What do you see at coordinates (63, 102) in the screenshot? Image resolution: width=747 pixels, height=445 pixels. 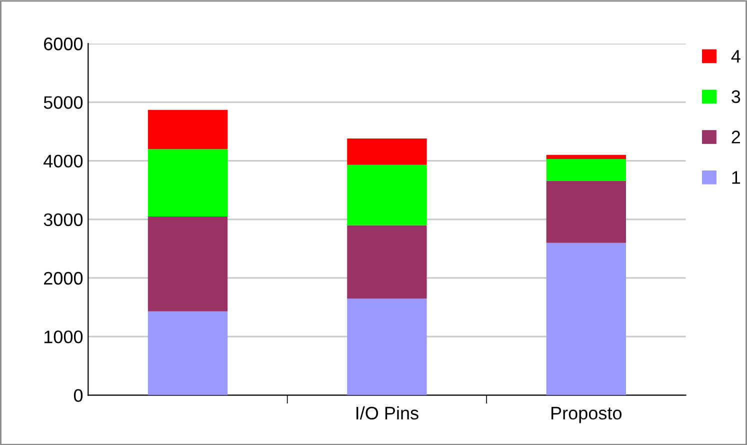 I see `y-tick-label: 5000` at bounding box center [63, 102].